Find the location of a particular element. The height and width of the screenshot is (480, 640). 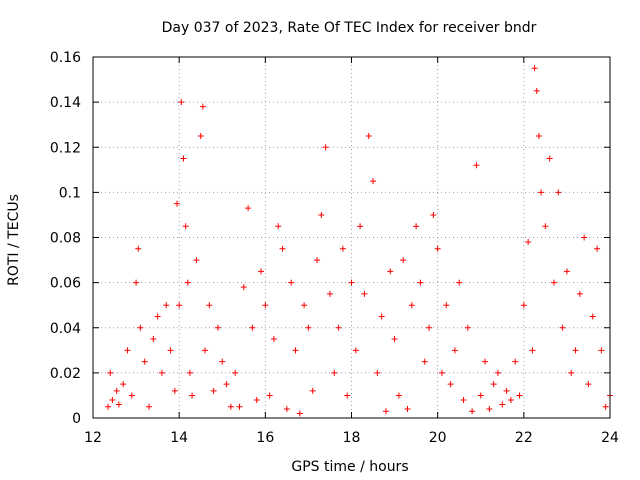

y-tick-label: 0.08 is located at coordinates (65, 239).